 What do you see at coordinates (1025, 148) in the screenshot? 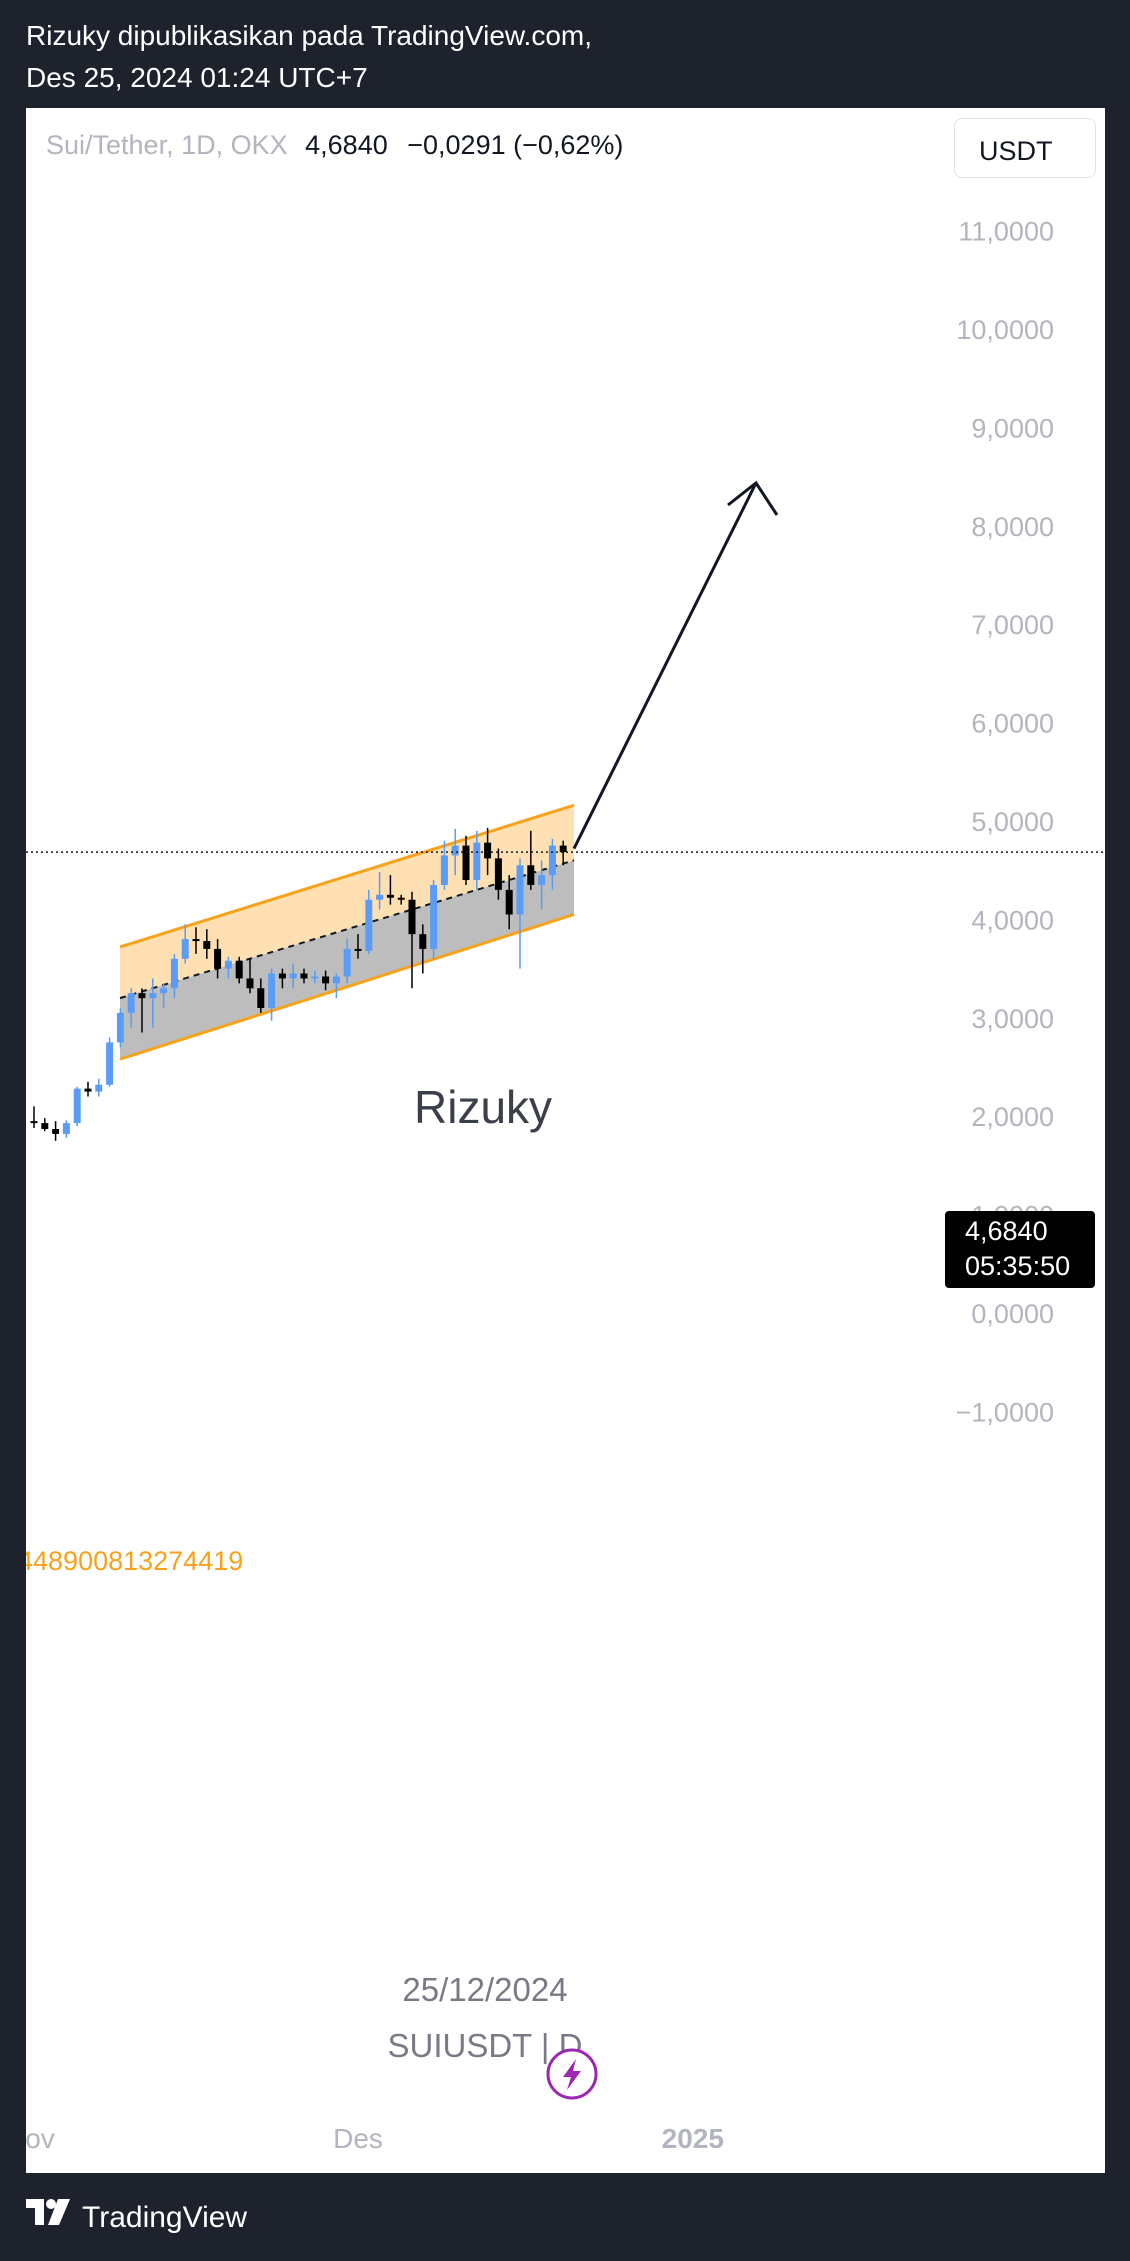
I see `currency-button: USDT` at bounding box center [1025, 148].